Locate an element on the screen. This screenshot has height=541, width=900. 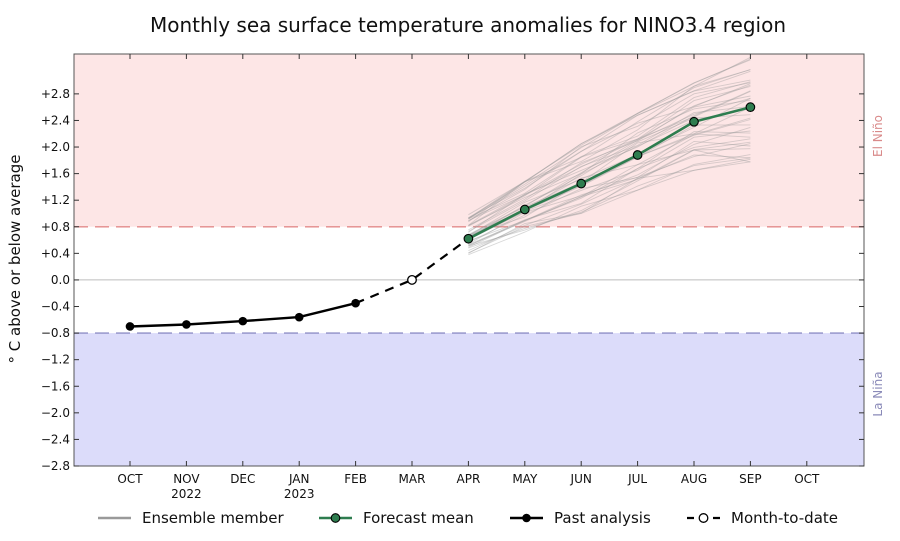
y-tick-label: +1.6 is located at coordinates (55, 174).